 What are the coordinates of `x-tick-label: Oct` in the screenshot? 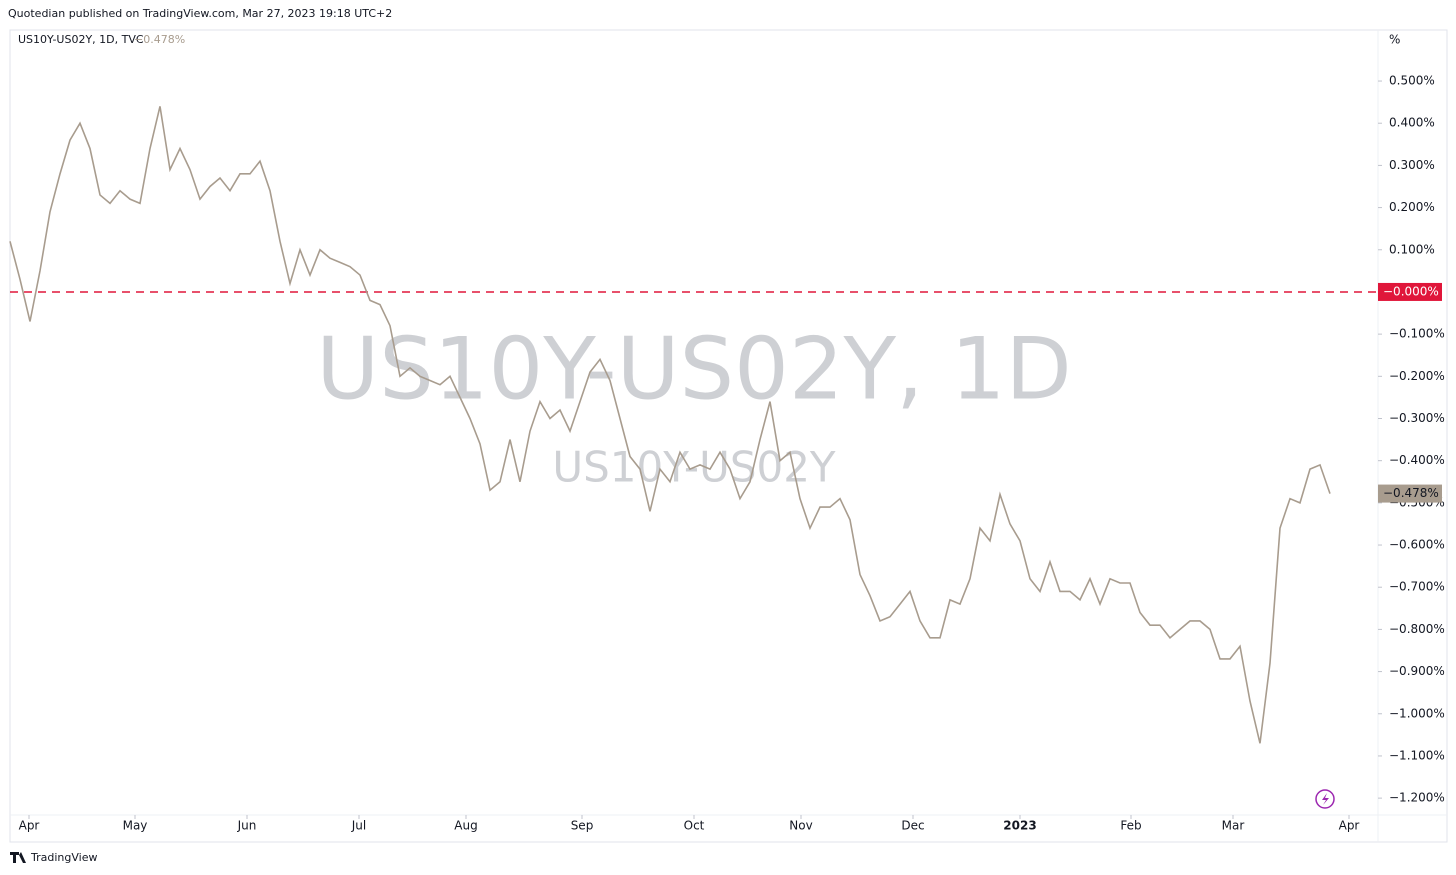 It's located at (694, 826).